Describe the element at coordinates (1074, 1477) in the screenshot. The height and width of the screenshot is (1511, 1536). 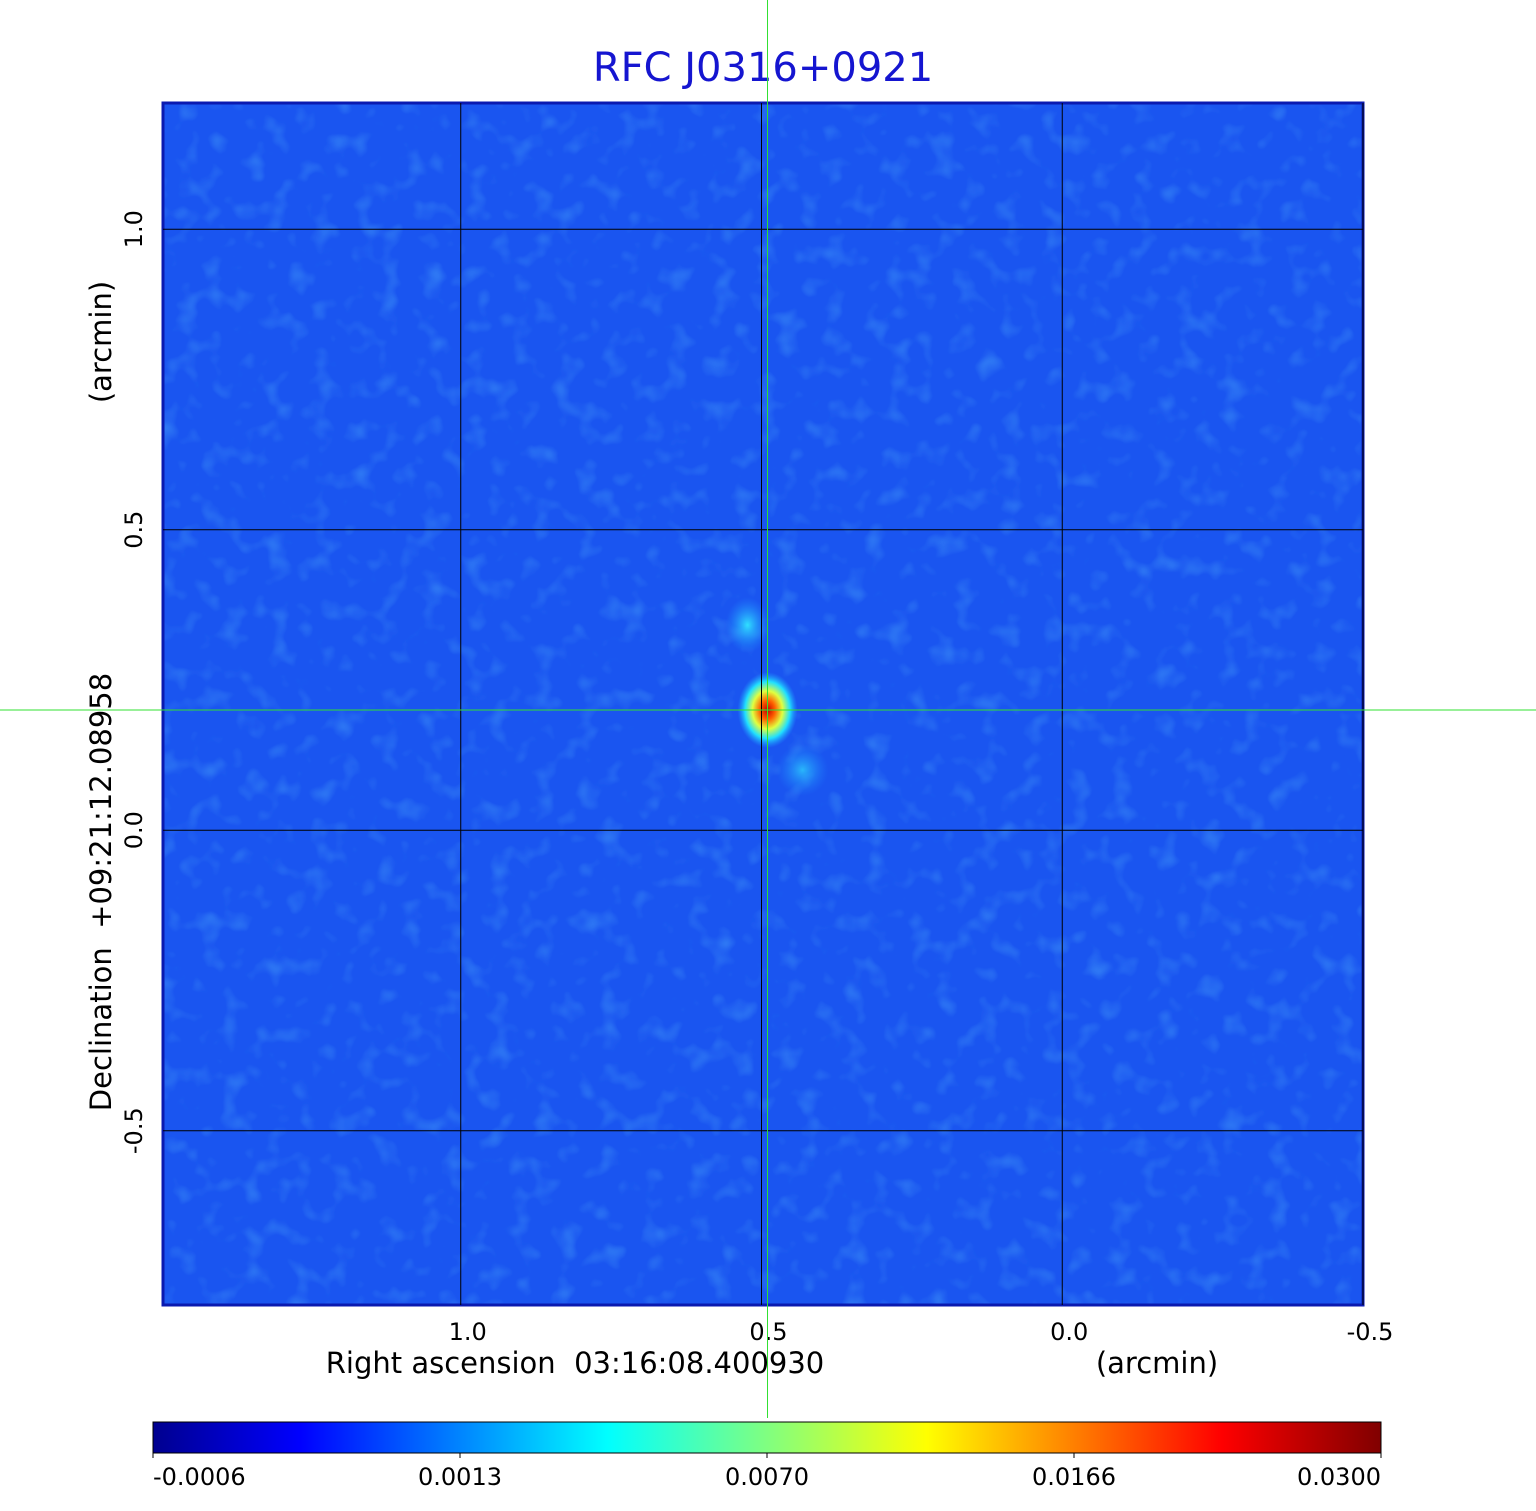
I see `colorbar-tick-label: 0.0166` at that location.